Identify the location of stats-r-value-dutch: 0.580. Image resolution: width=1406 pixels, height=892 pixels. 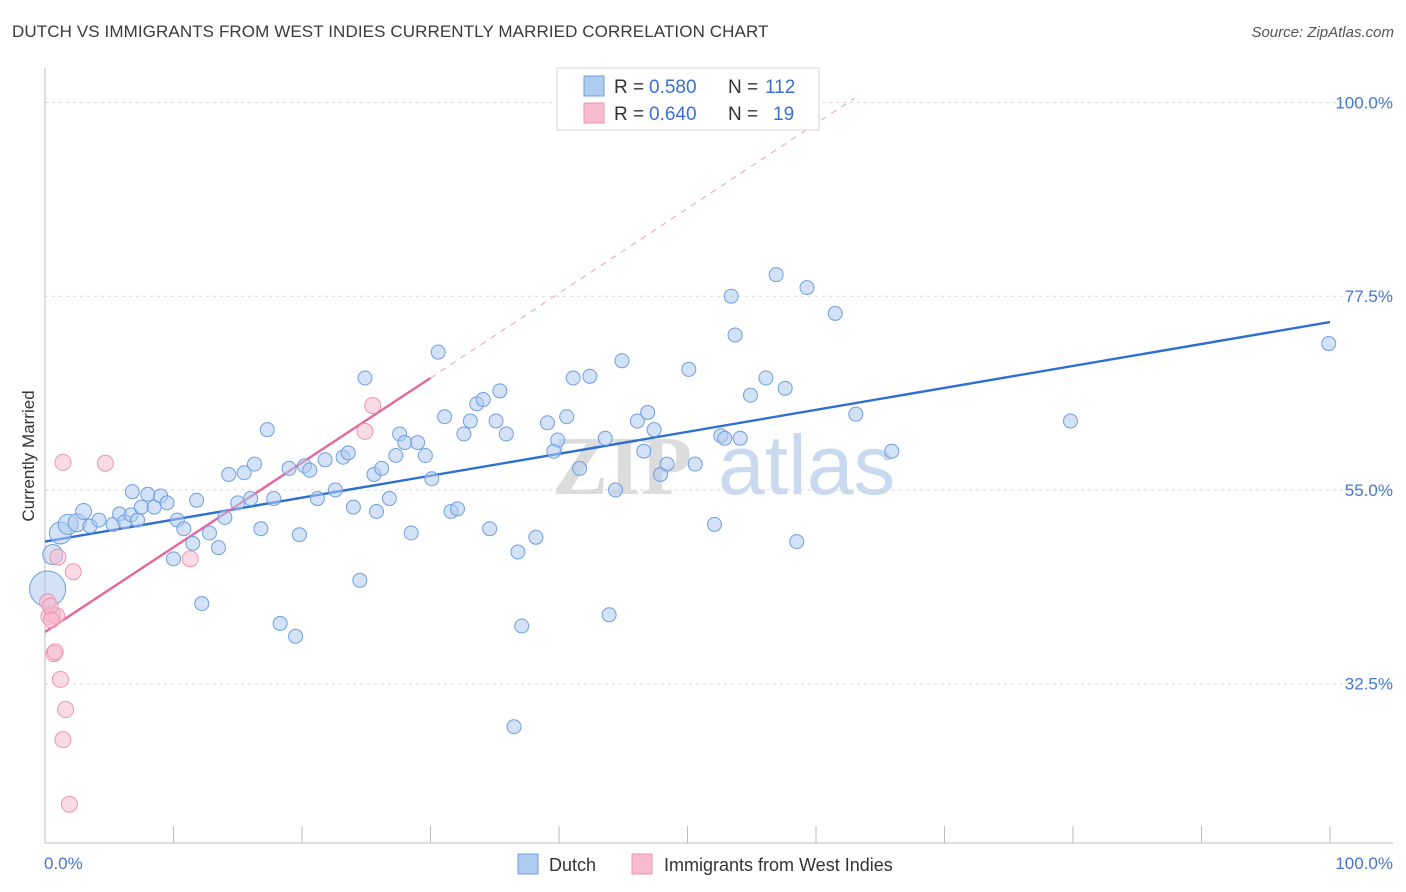
(673, 87).